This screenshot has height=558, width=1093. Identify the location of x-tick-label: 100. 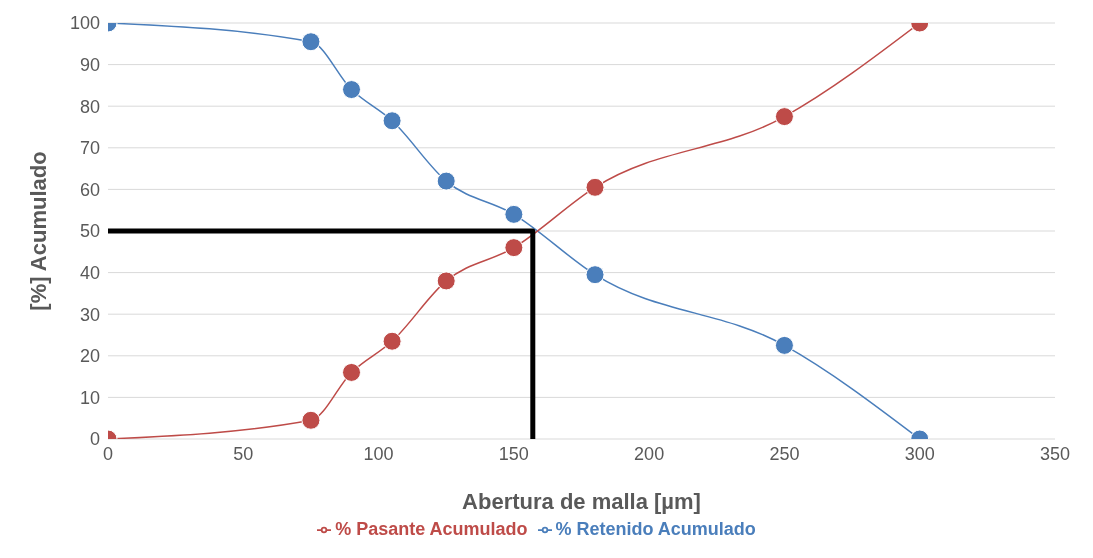
(378, 453).